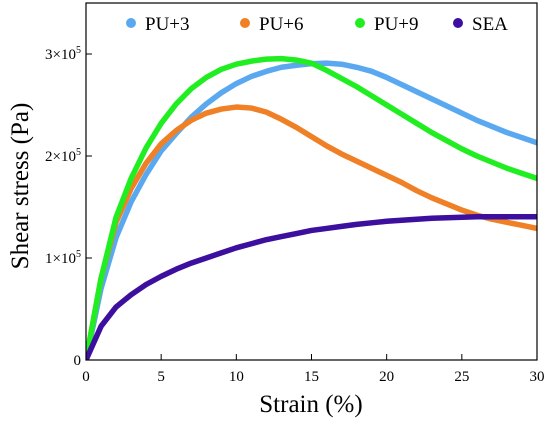  Describe the element at coordinates (86, 377) in the screenshot. I see `x-tick-label: 0` at that location.